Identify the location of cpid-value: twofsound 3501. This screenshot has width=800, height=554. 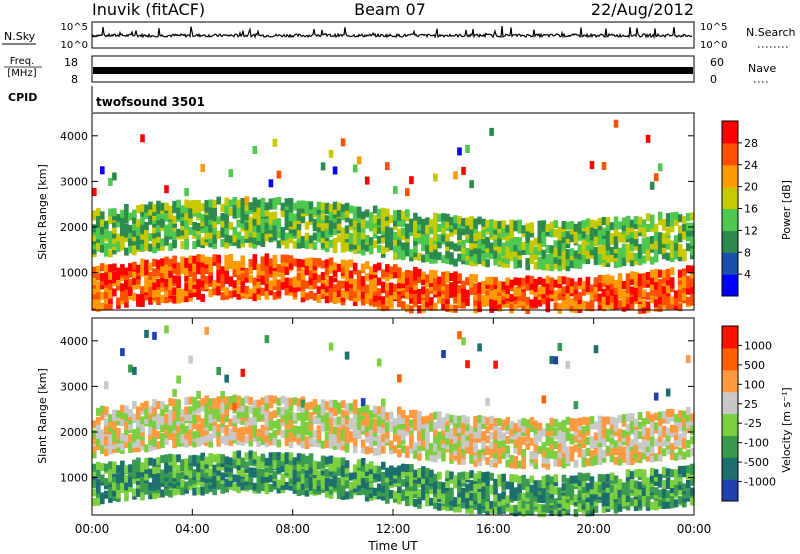
(150, 102).